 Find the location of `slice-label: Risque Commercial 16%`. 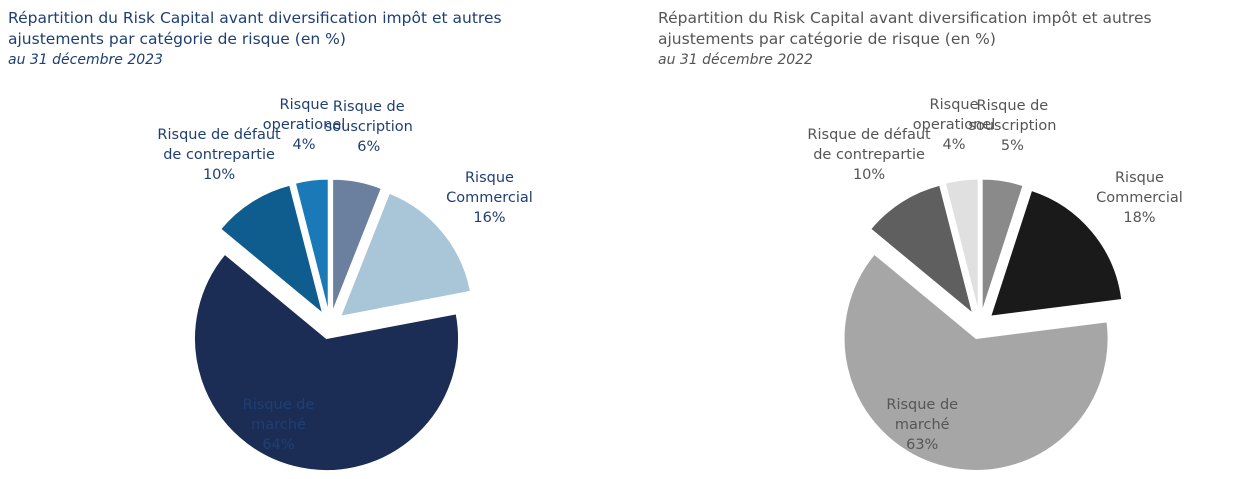

slice-label: Risque Commercial 16% is located at coordinates (489, 198).